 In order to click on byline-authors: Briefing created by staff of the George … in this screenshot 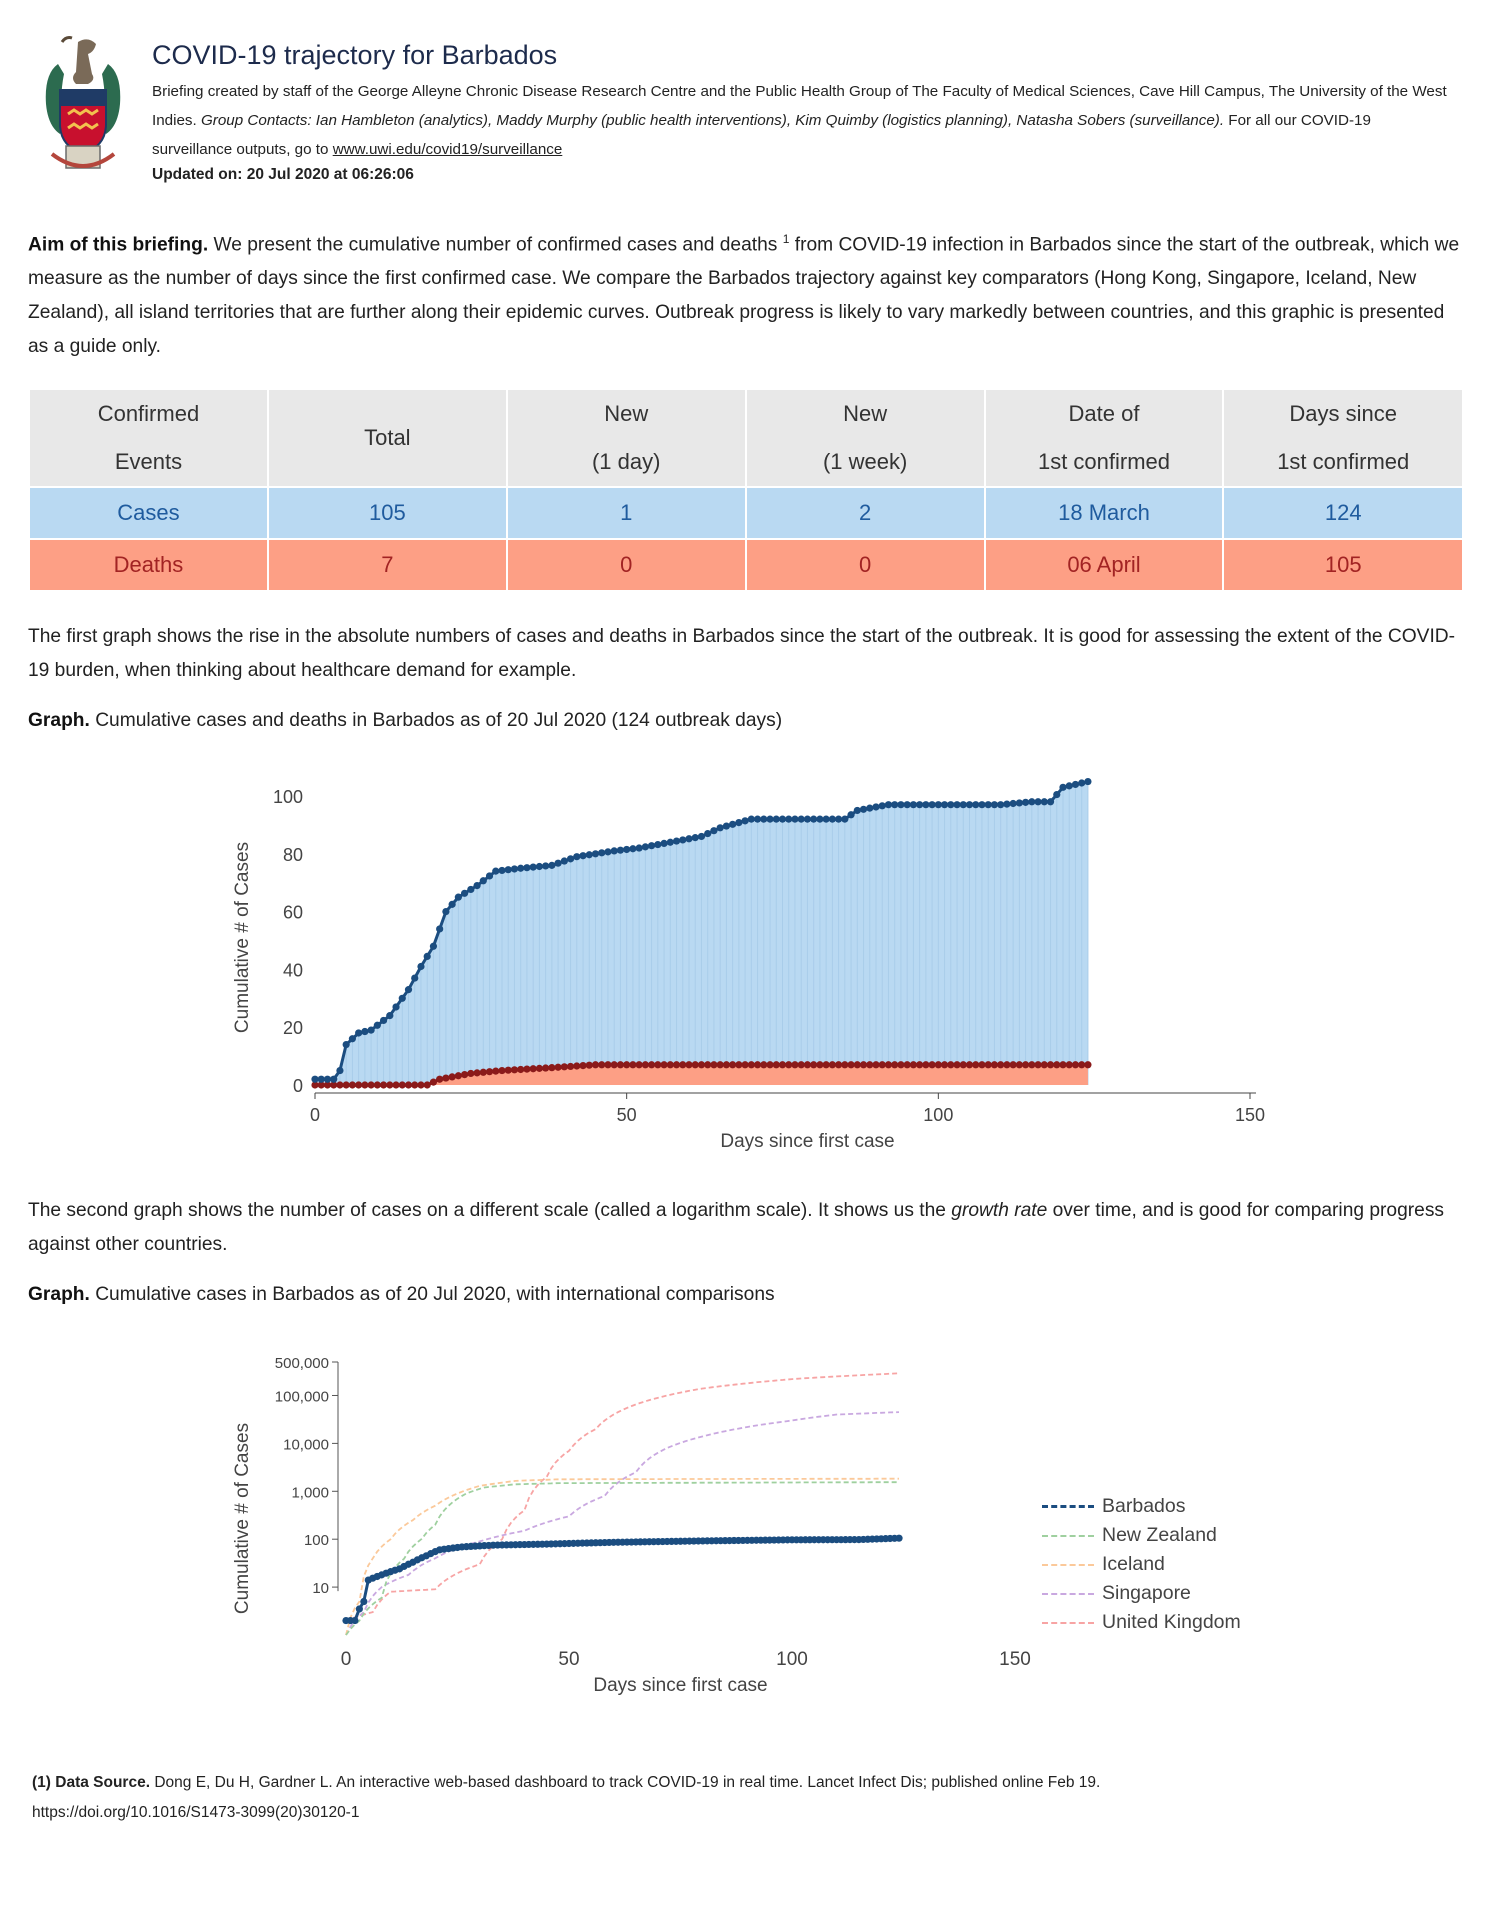, I will do `click(799, 106)`.